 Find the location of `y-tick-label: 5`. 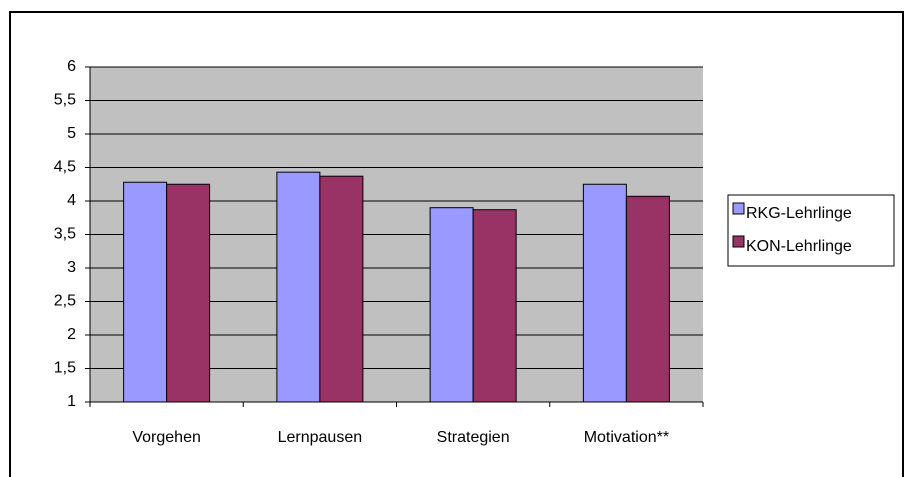

y-tick-label: 5 is located at coordinates (71, 133).